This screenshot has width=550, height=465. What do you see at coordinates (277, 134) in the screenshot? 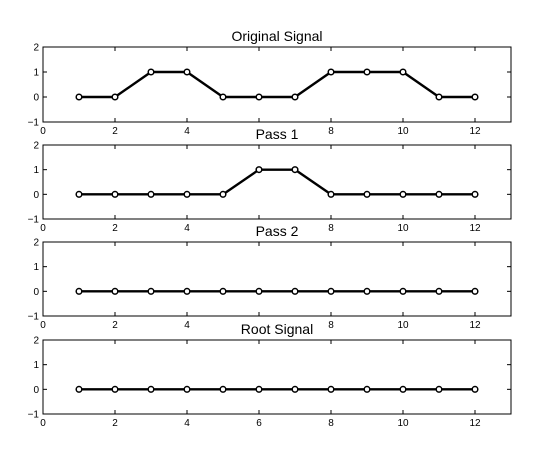
I see `subplot-title: Pass 1` at bounding box center [277, 134].